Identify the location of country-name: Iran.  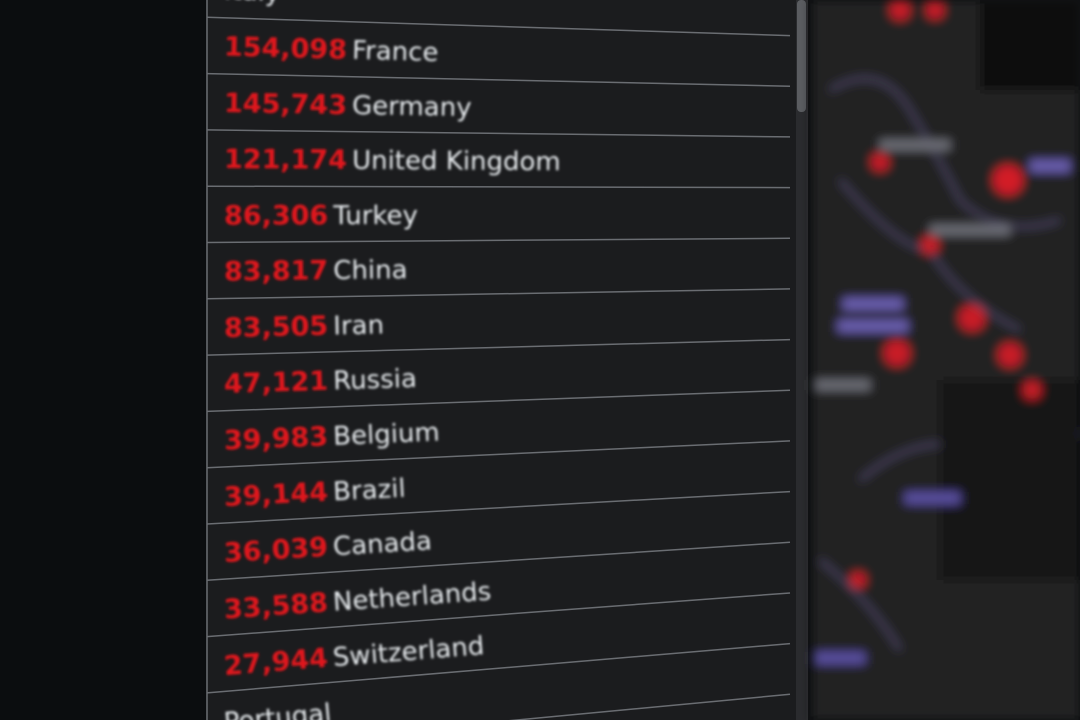
(358, 325).